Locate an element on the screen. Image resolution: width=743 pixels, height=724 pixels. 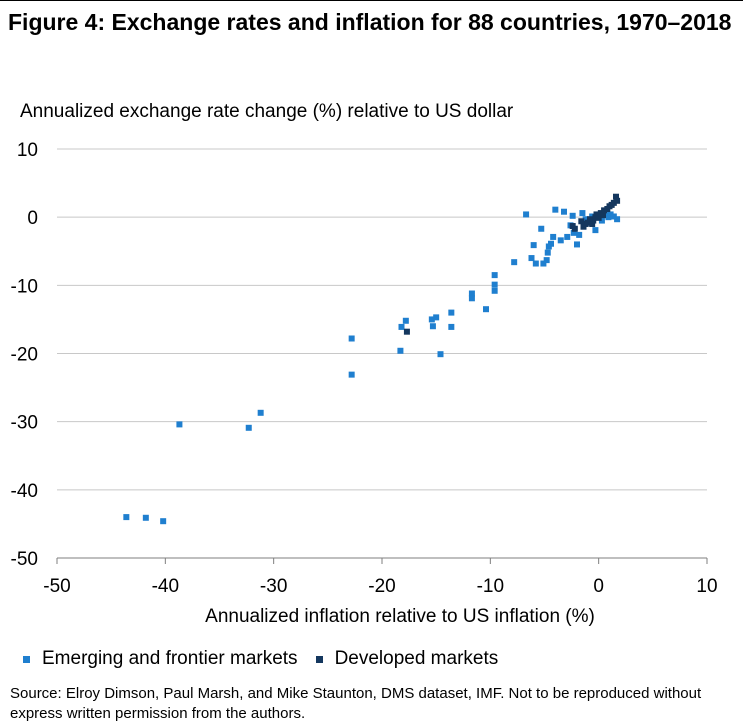
x-tick-label: -30 is located at coordinates (273, 586).